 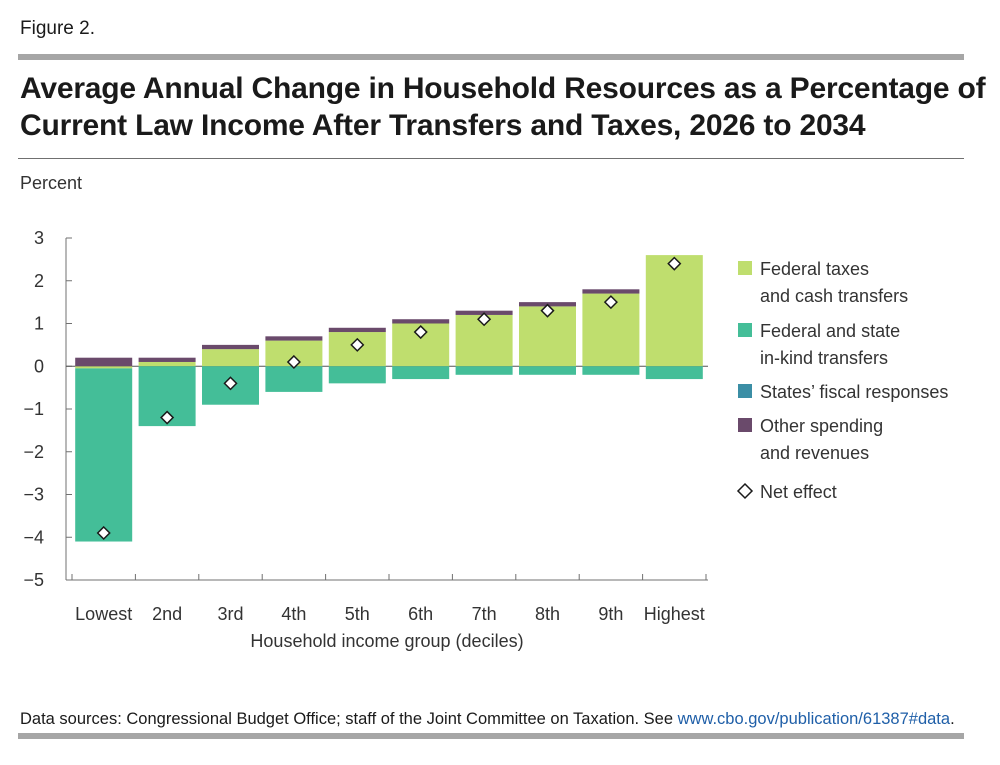 What do you see at coordinates (33, 580) in the screenshot?
I see `y-tick-label: −5` at bounding box center [33, 580].